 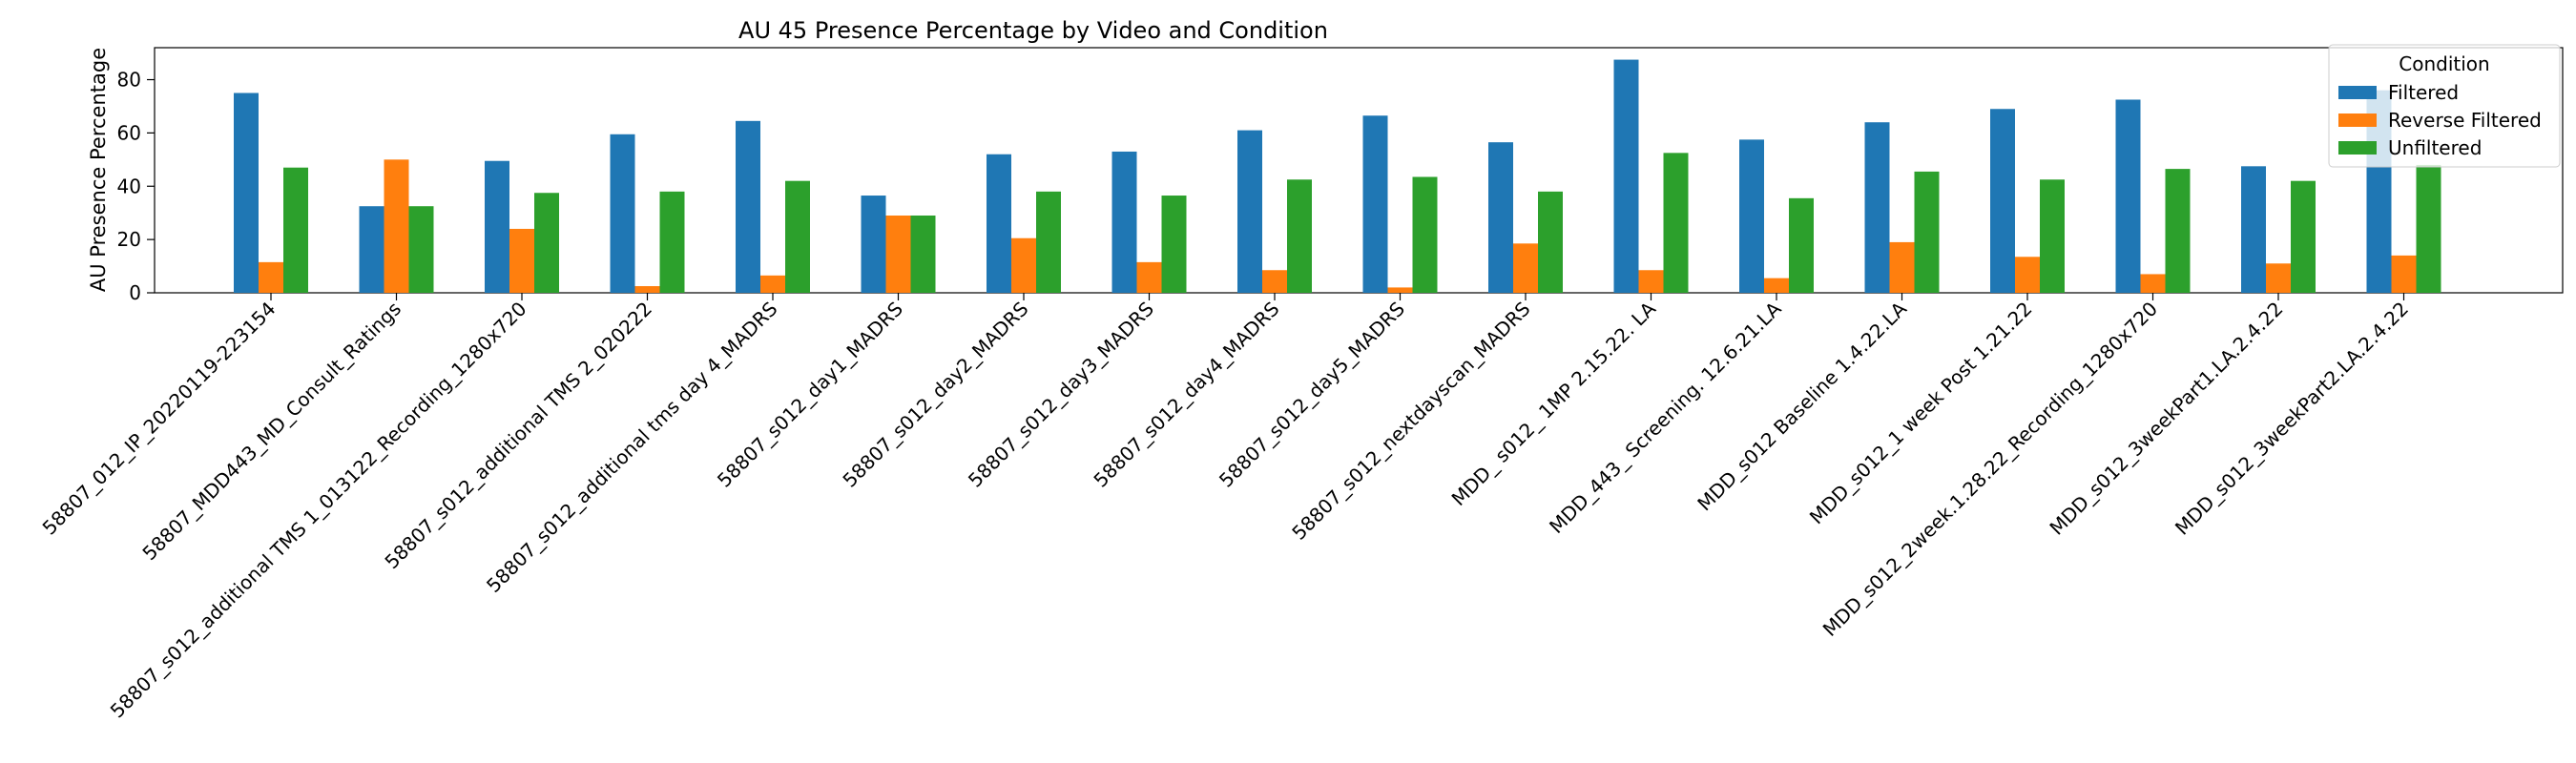 I want to click on y-tick-label: 20, so click(x=129, y=239).